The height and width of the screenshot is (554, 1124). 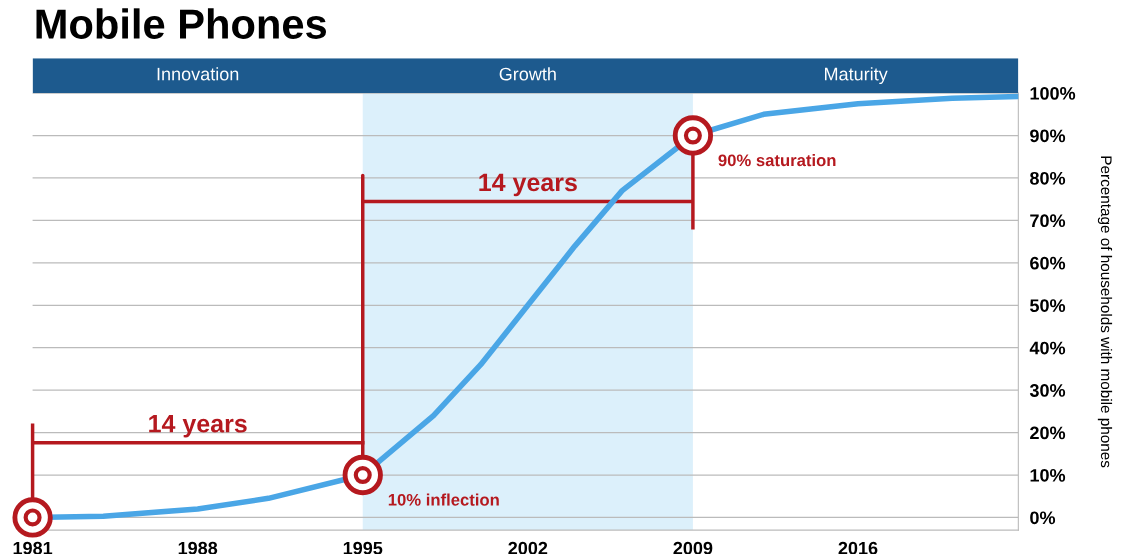 What do you see at coordinates (528, 547) in the screenshot?
I see `x-tick-label: 2002` at bounding box center [528, 547].